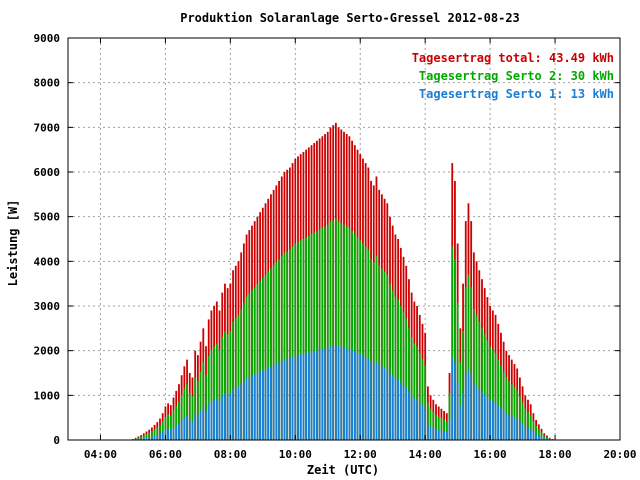 This screenshot has height=480, width=640. What do you see at coordinates (100, 454) in the screenshot?
I see `x-tick-label: 04:00` at bounding box center [100, 454].